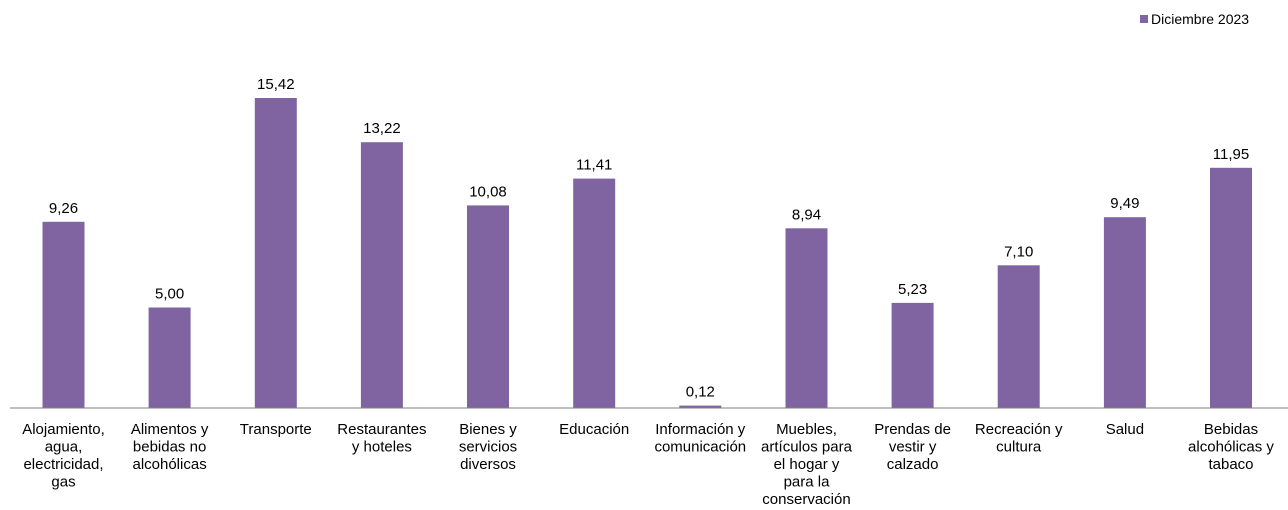 The image size is (1288, 510). I want to click on category-label-line: Educación, so click(594, 429).